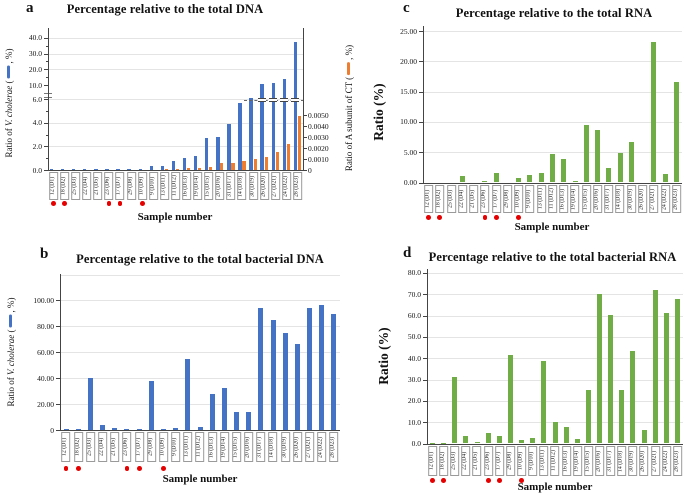 This screenshot has width=685, height=495. Describe the element at coordinates (455, 461) in the screenshot. I see `category-label: 25 (D3)` at that location.